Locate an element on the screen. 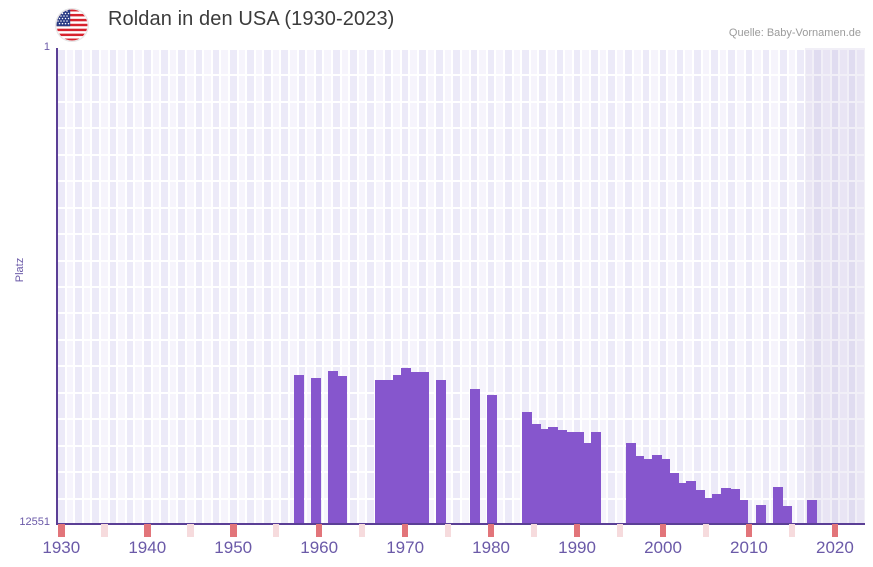 The image size is (873, 567). source-label: Quelle: Baby-Vornamen.de is located at coordinates (794, 33).